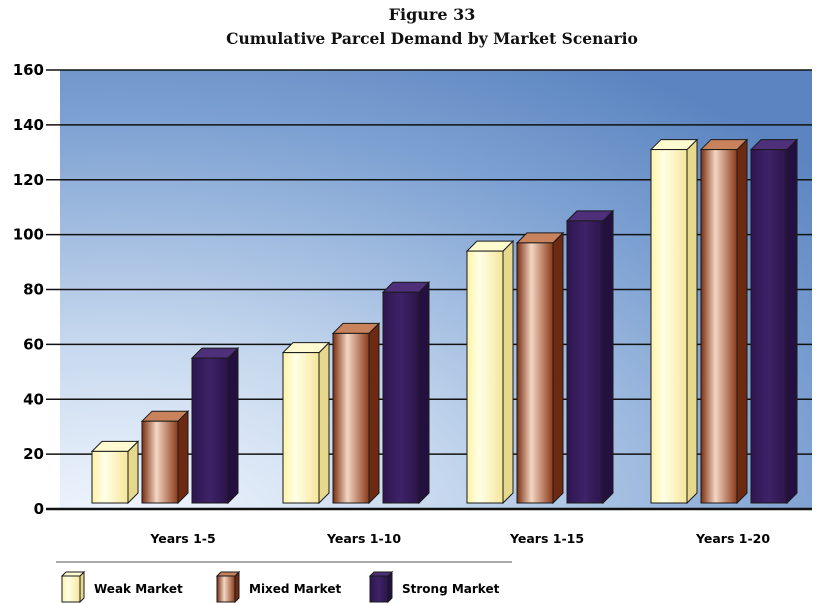 This screenshot has height=603, width=816. What do you see at coordinates (28, 235) in the screenshot?
I see `y-tick-label: 100` at bounding box center [28, 235].